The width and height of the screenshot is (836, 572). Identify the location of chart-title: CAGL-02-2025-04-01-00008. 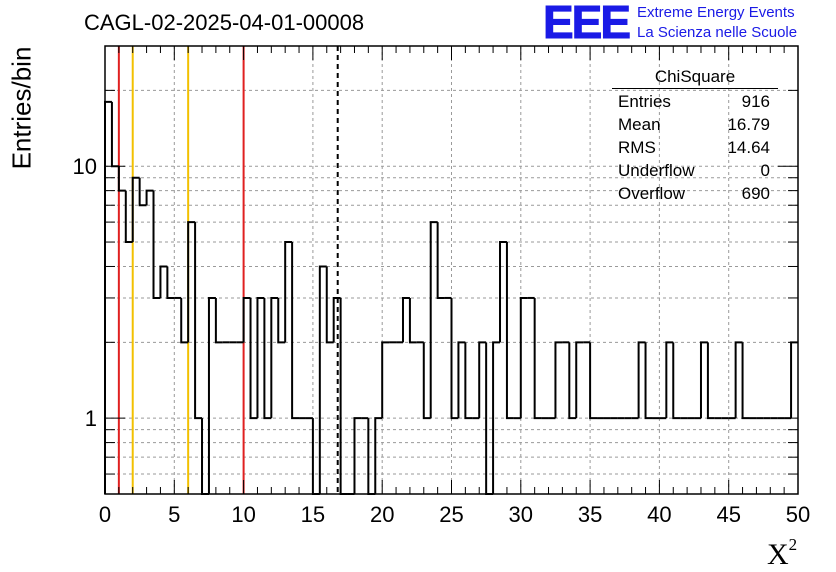
(224, 22).